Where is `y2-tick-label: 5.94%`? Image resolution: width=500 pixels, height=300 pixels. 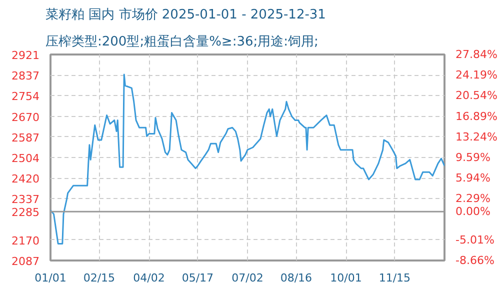 y2-tick-label: 5.94% is located at coordinates (473, 178).